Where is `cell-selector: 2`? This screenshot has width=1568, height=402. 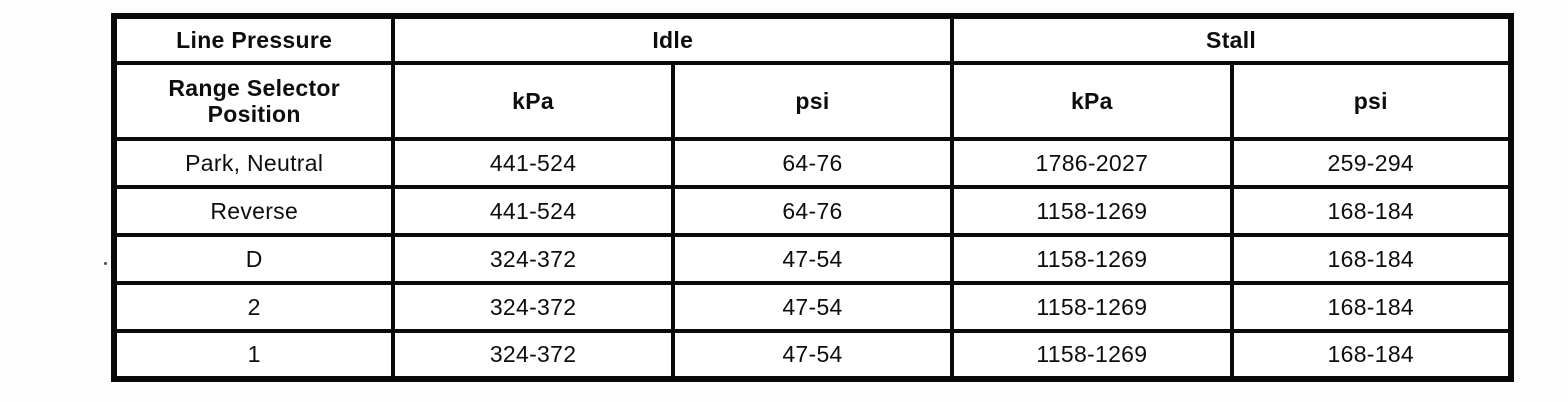
cell-selector: 2 is located at coordinates (253, 307).